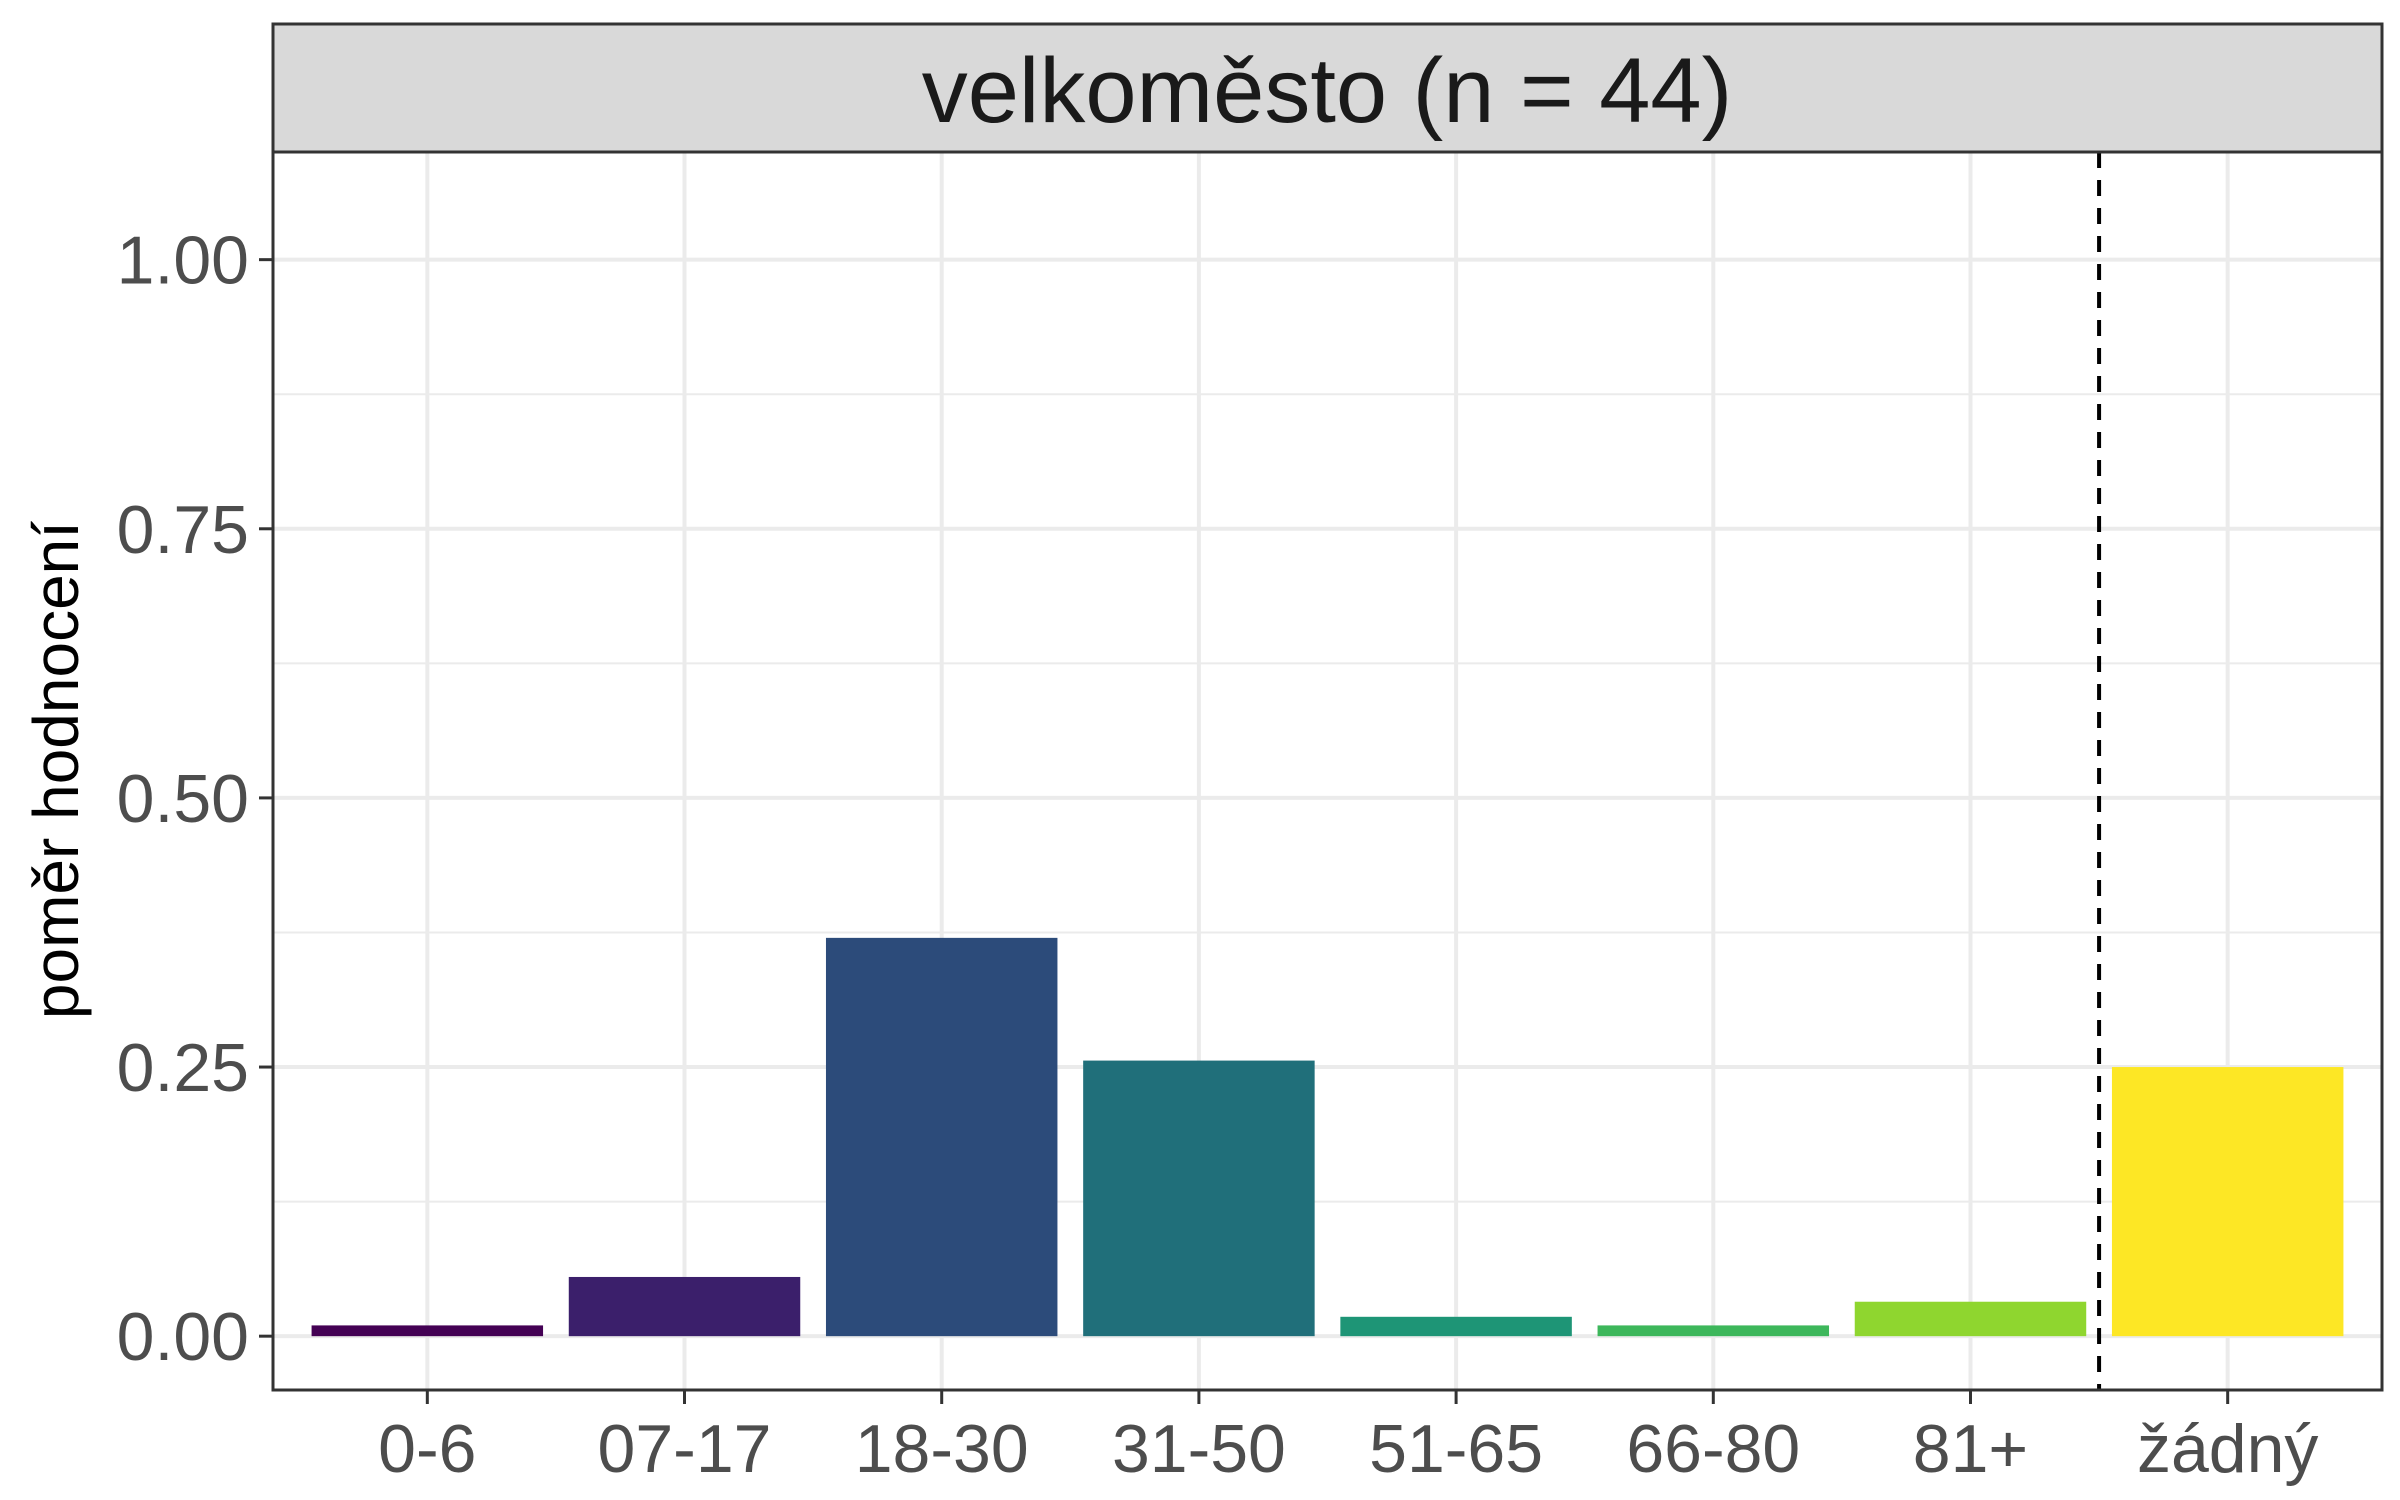 The width and height of the screenshot is (2400, 1500). What do you see at coordinates (1970, 1449) in the screenshot?
I see `x-tick-label: 81+` at bounding box center [1970, 1449].